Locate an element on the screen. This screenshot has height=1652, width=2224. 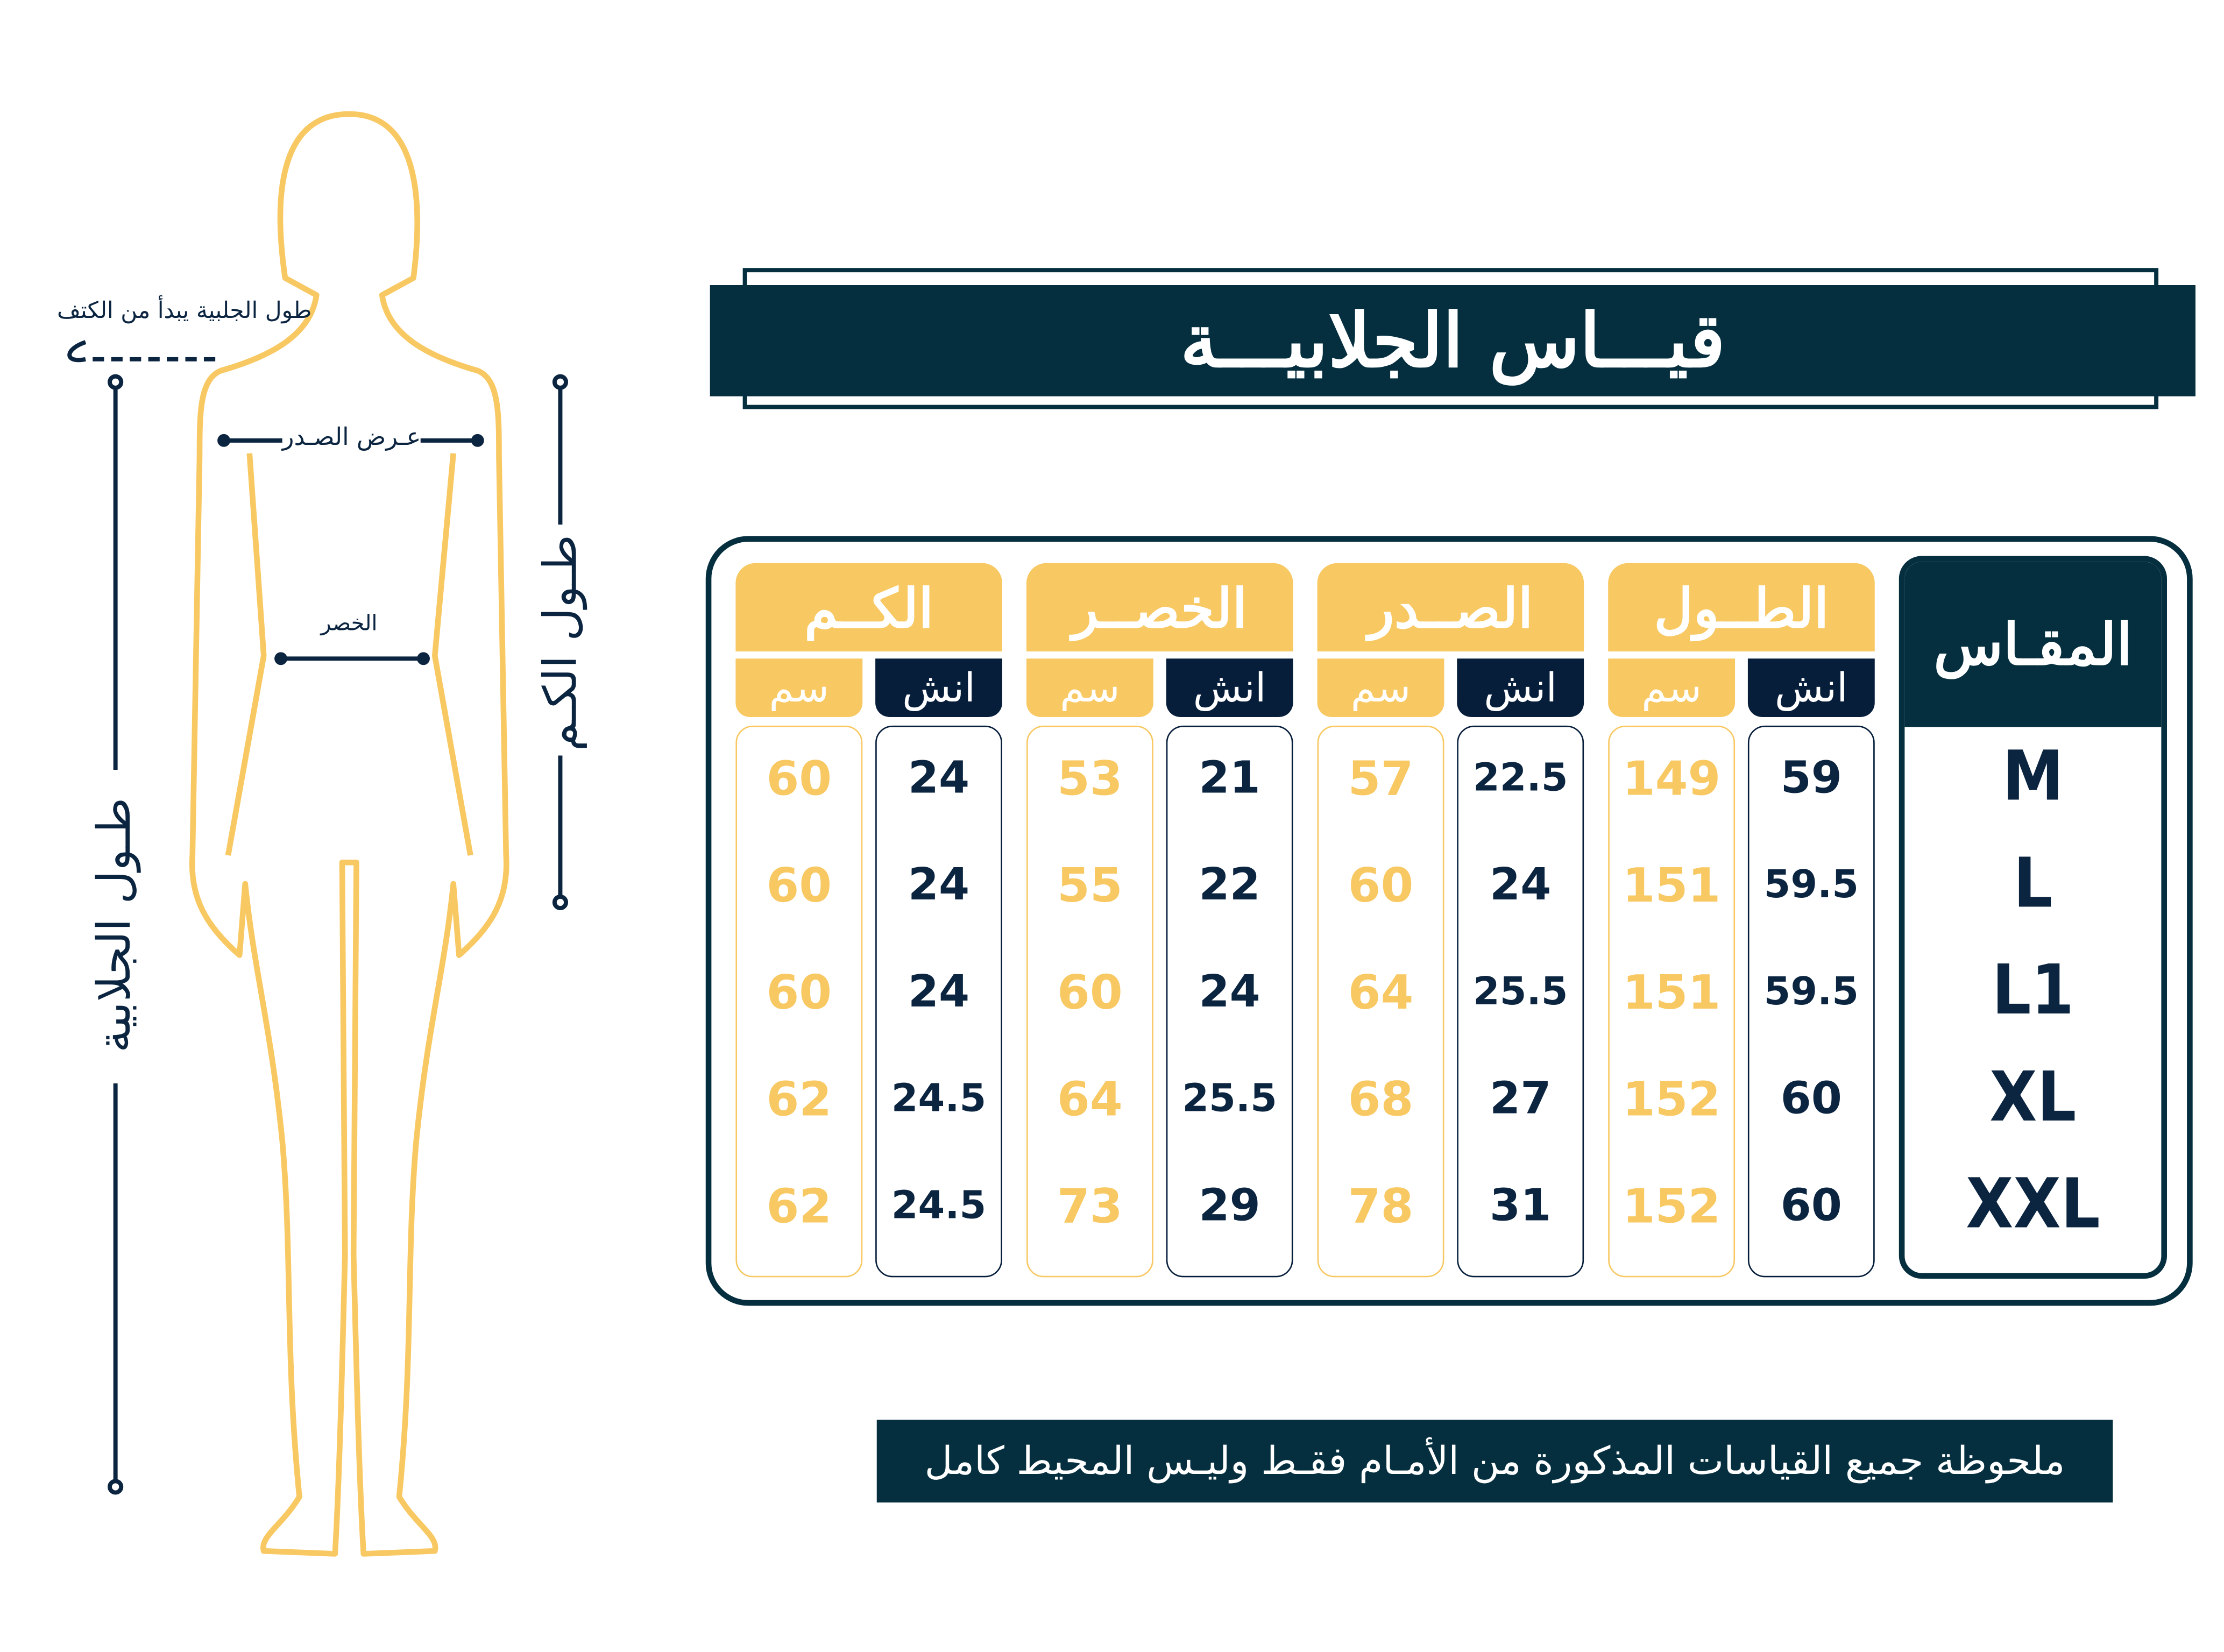
size-value: M is located at coordinates (2033, 777).